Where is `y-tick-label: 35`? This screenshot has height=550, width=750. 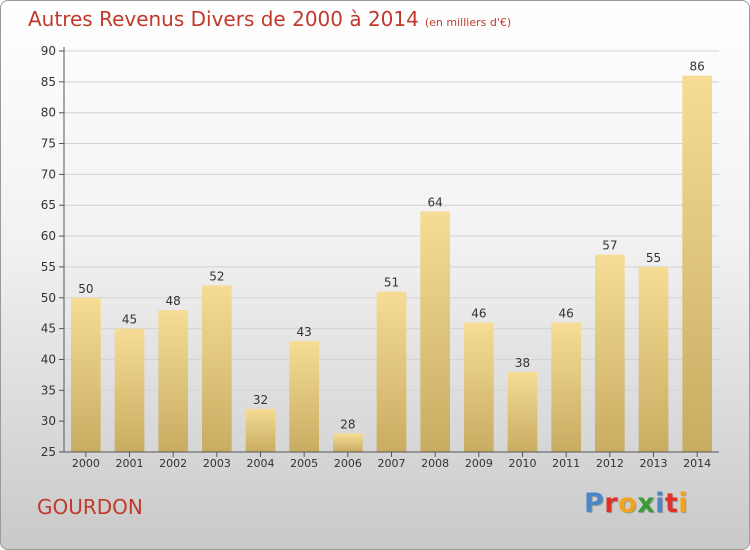 y-tick-label: 35 is located at coordinates (48, 390).